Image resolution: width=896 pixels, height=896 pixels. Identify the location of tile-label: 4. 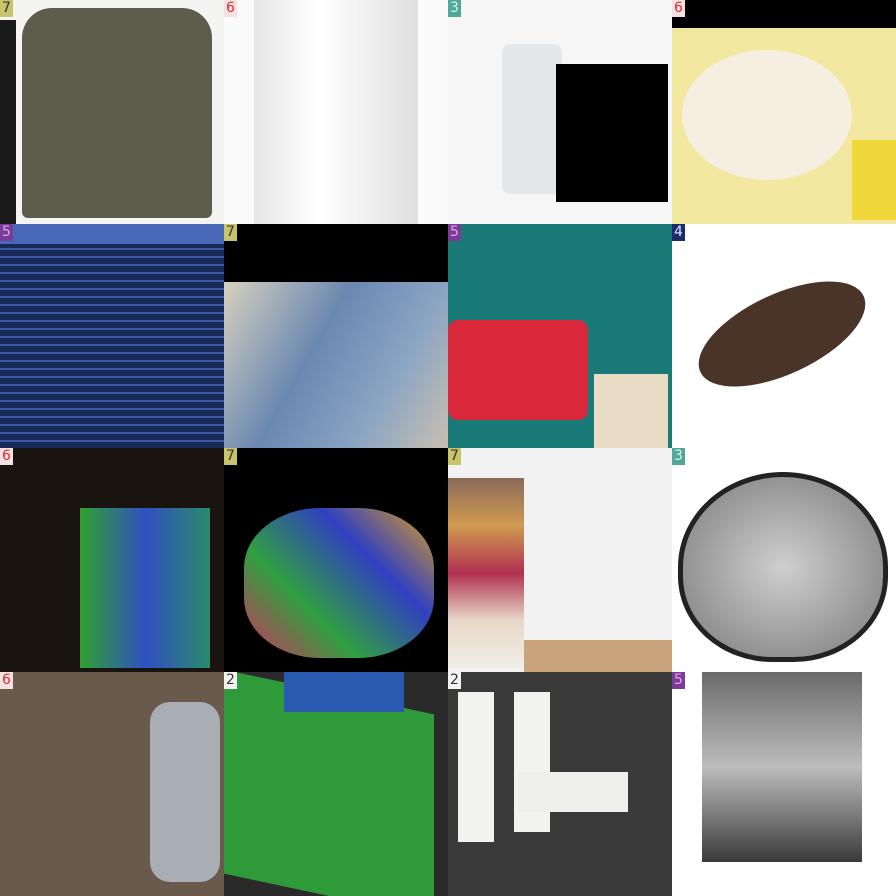
(678, 232).